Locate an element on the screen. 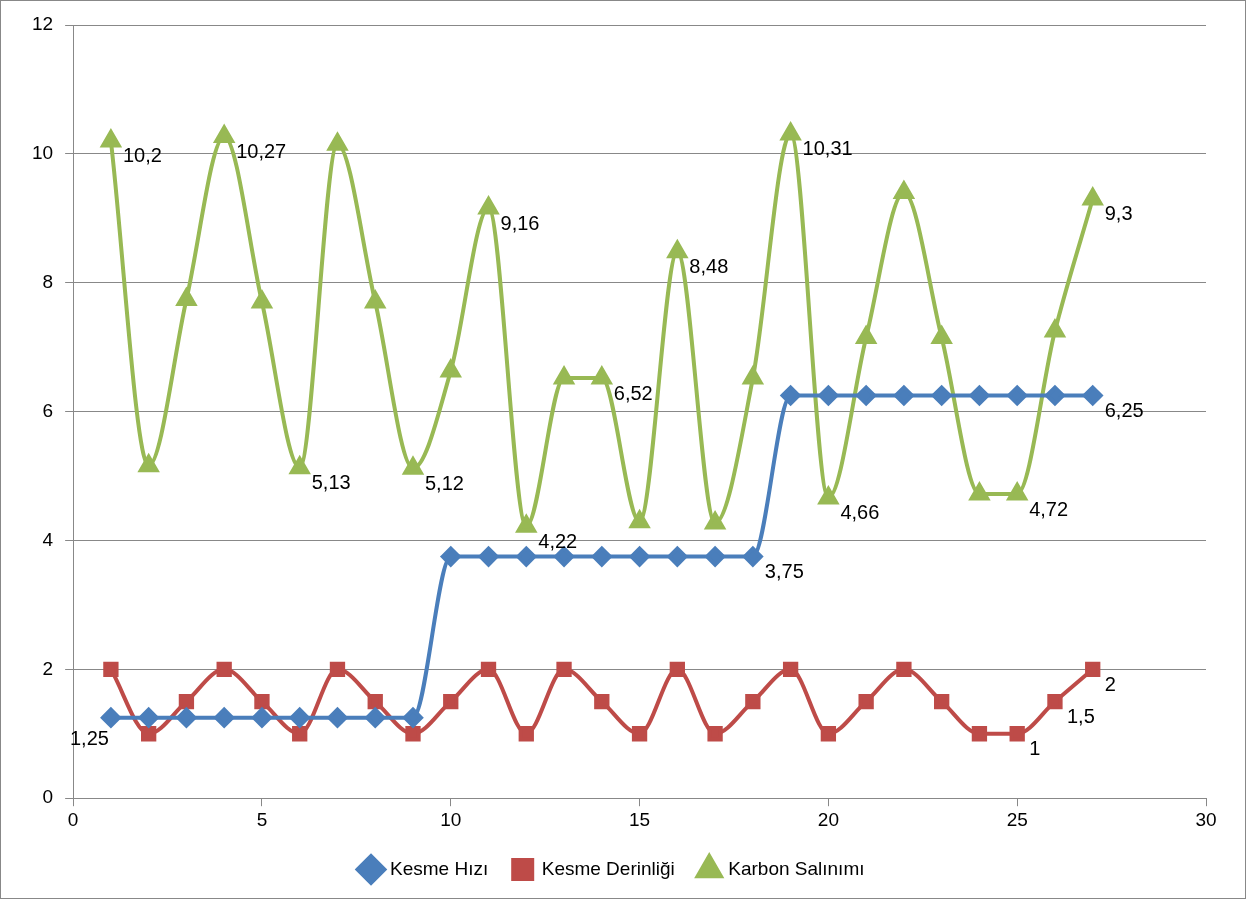 The image size is (1246, 899). y-tick-label: 8 is located at coordinates (48, 281).